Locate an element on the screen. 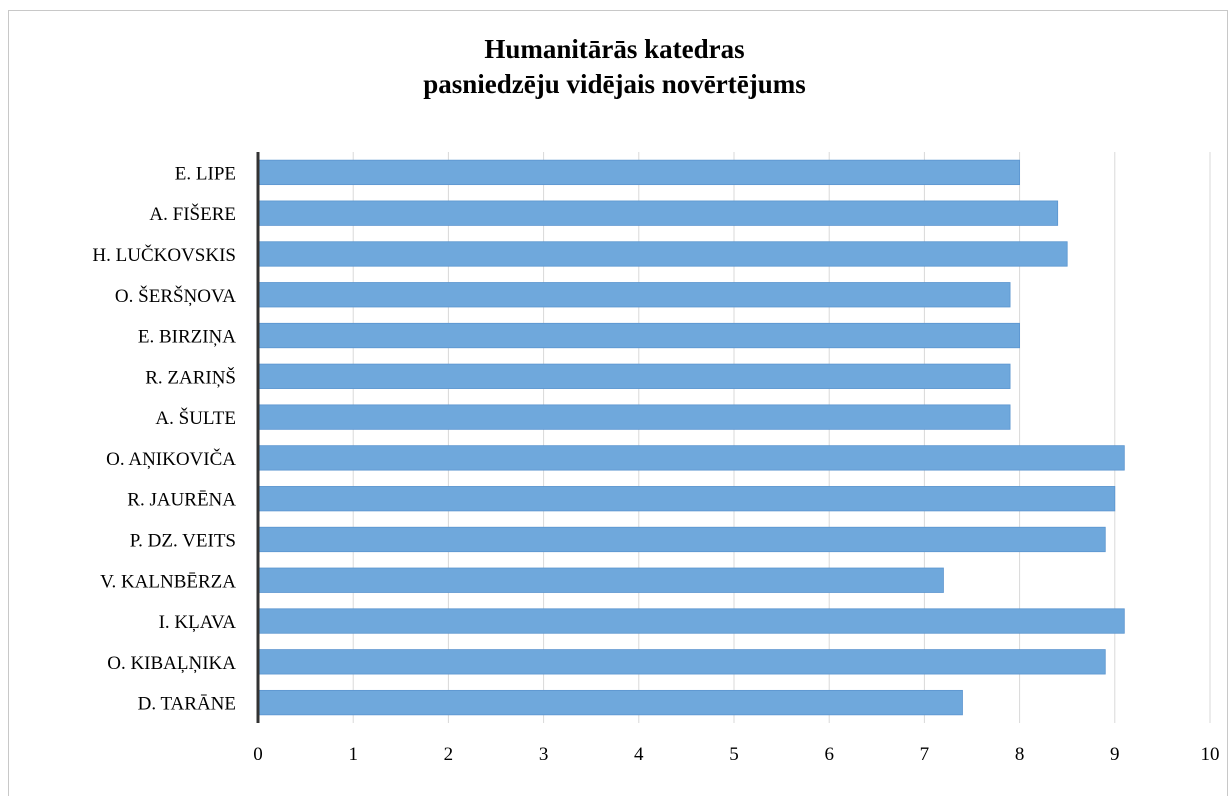  x-tick-label: 4 is located at coordinates (639, 754).